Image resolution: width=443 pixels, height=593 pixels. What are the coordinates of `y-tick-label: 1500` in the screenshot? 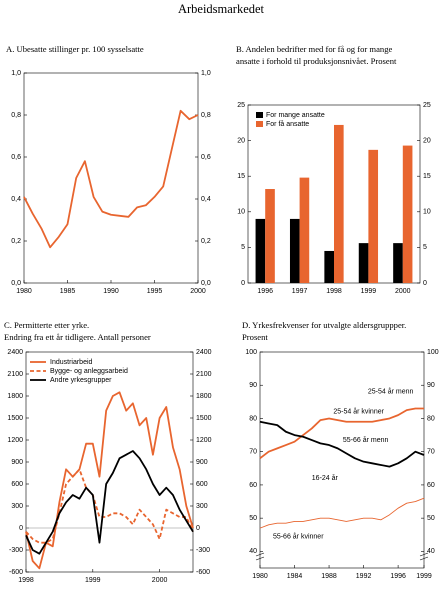 It's located at (15, 418).